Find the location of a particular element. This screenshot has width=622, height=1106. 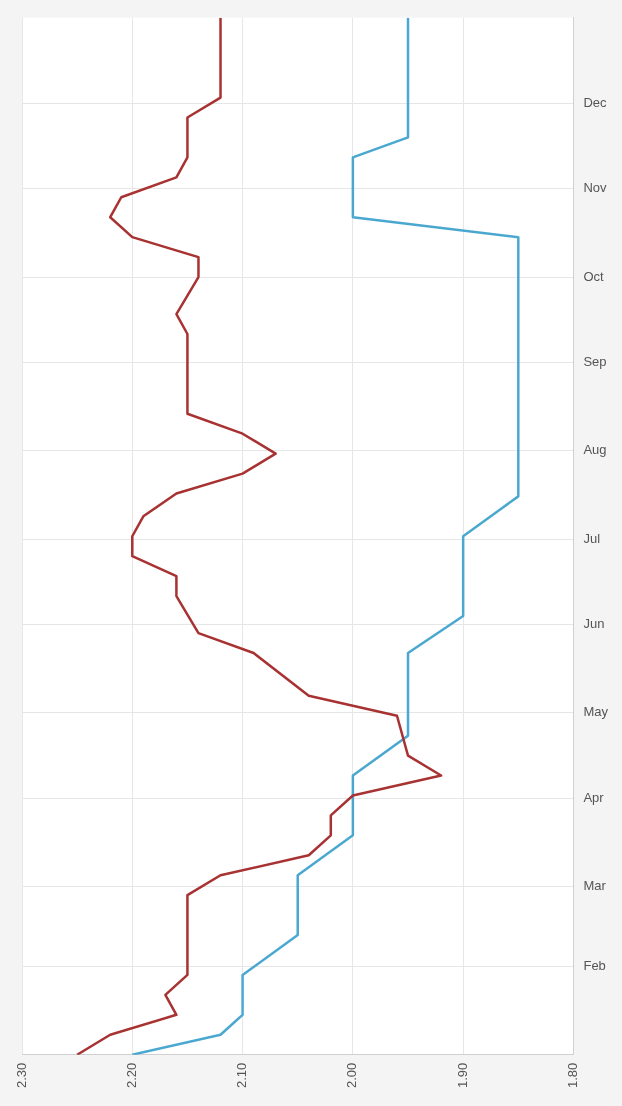

y-tick-label: Dec is located at coordinates (595, 102).